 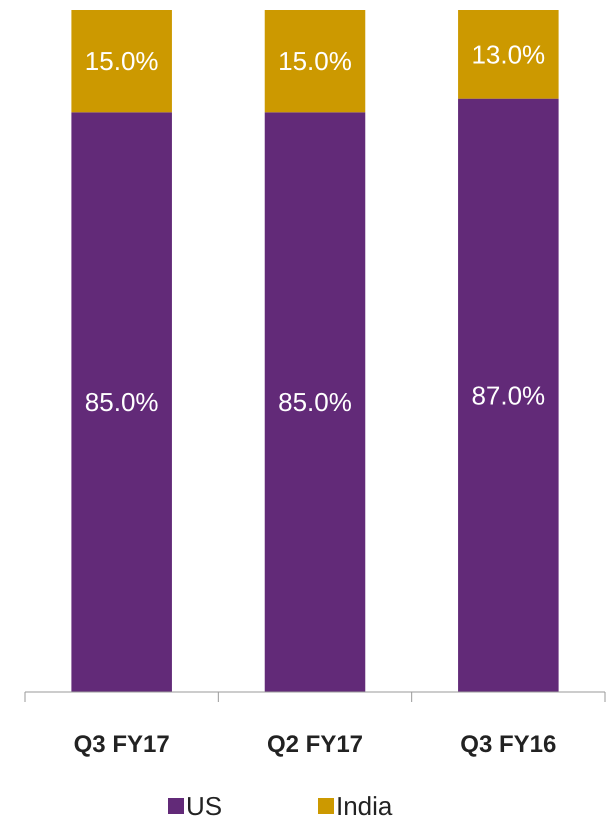 What do you see at coordinates (508, 395) in the screenshot?
I see `data-label: 87.0%` at bounding box center [508, 395].